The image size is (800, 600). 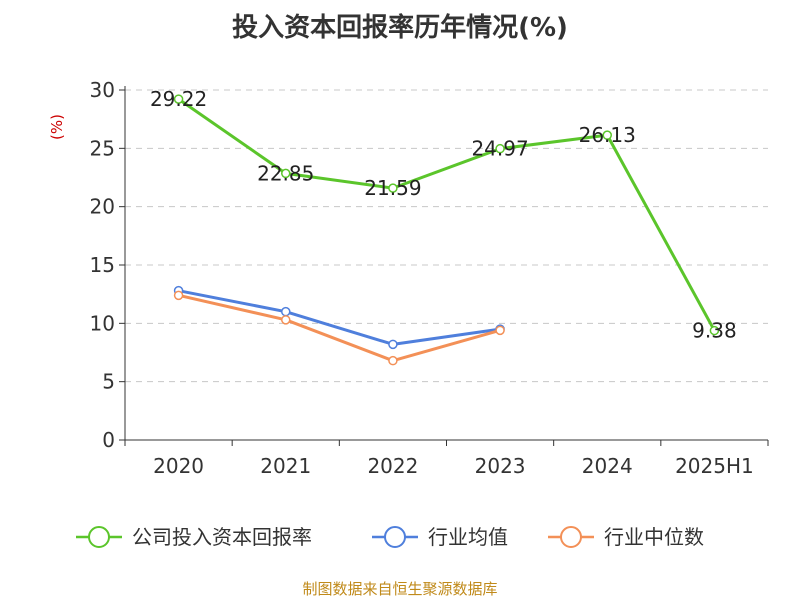 I want to click on legend-item-2: 行业中位数, so click(x=626, y=537).